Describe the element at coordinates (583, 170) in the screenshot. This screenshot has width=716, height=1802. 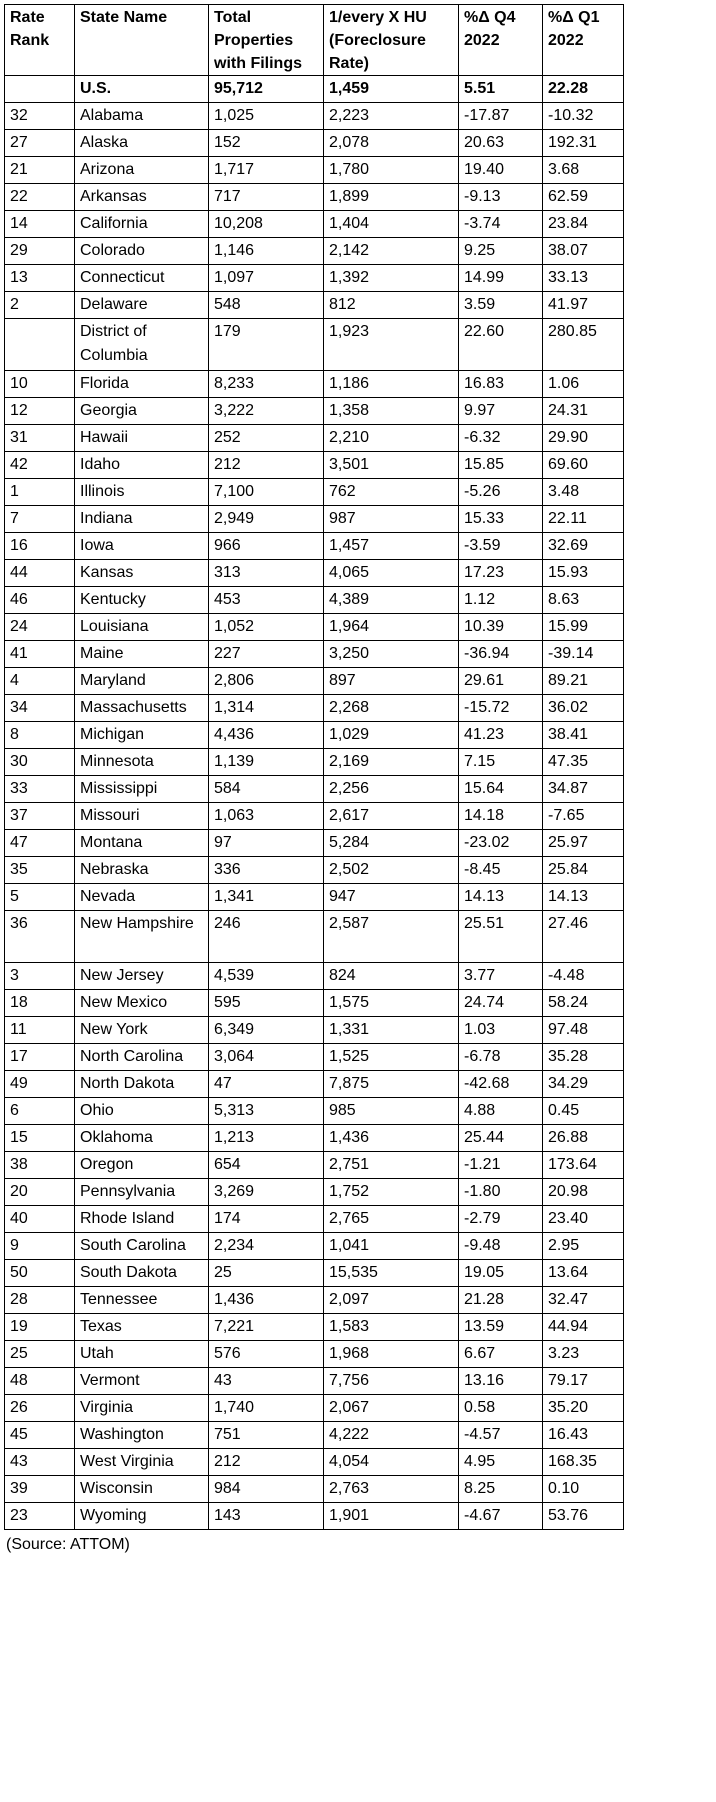
I see `change-q1-cell: 3.68` at that location.